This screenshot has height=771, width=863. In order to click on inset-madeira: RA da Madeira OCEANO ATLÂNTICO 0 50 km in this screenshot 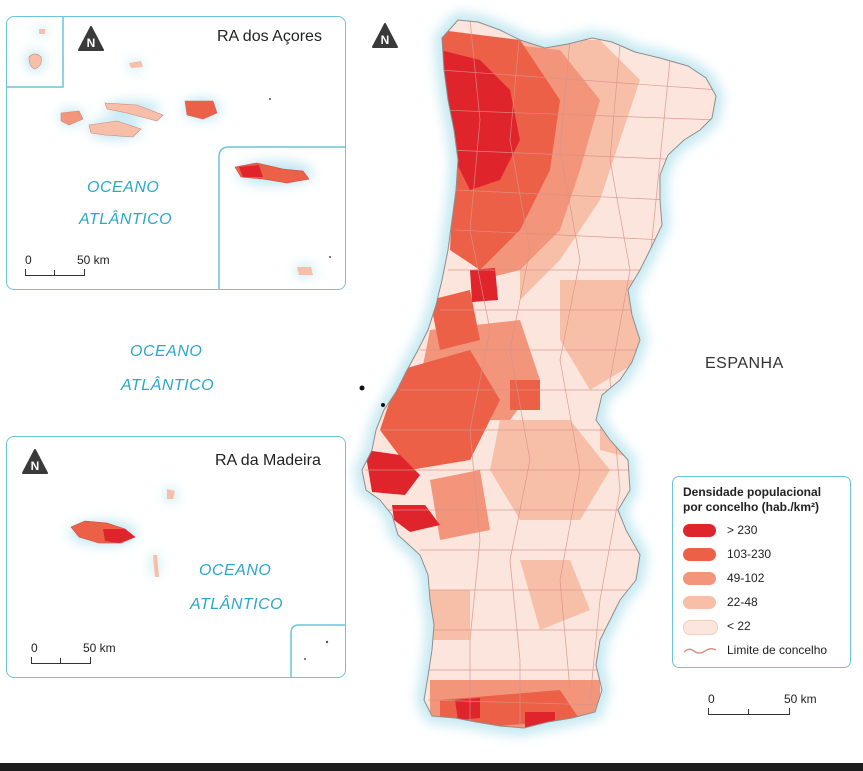, I will do `click(176, 557)`.